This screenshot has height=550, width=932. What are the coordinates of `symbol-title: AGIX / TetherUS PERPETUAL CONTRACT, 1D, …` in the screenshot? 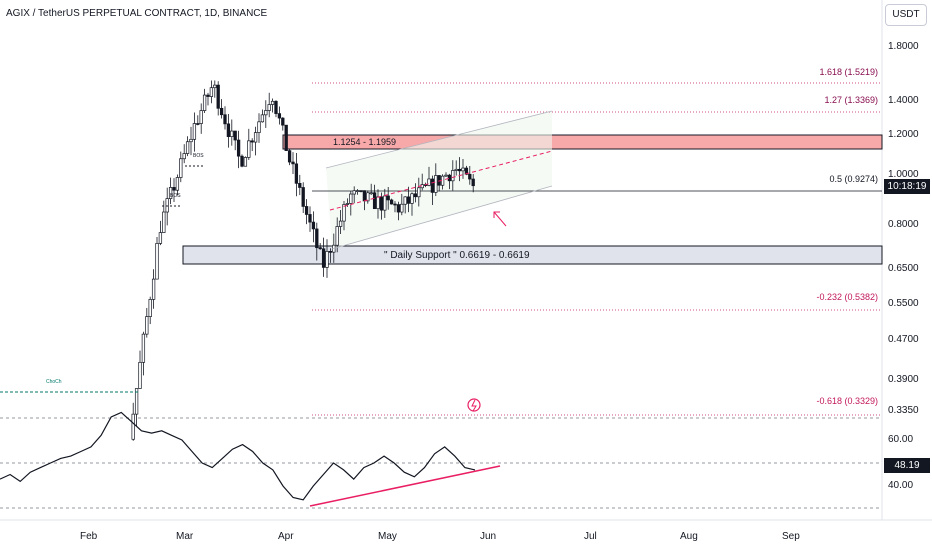 It's located at (137, 13).